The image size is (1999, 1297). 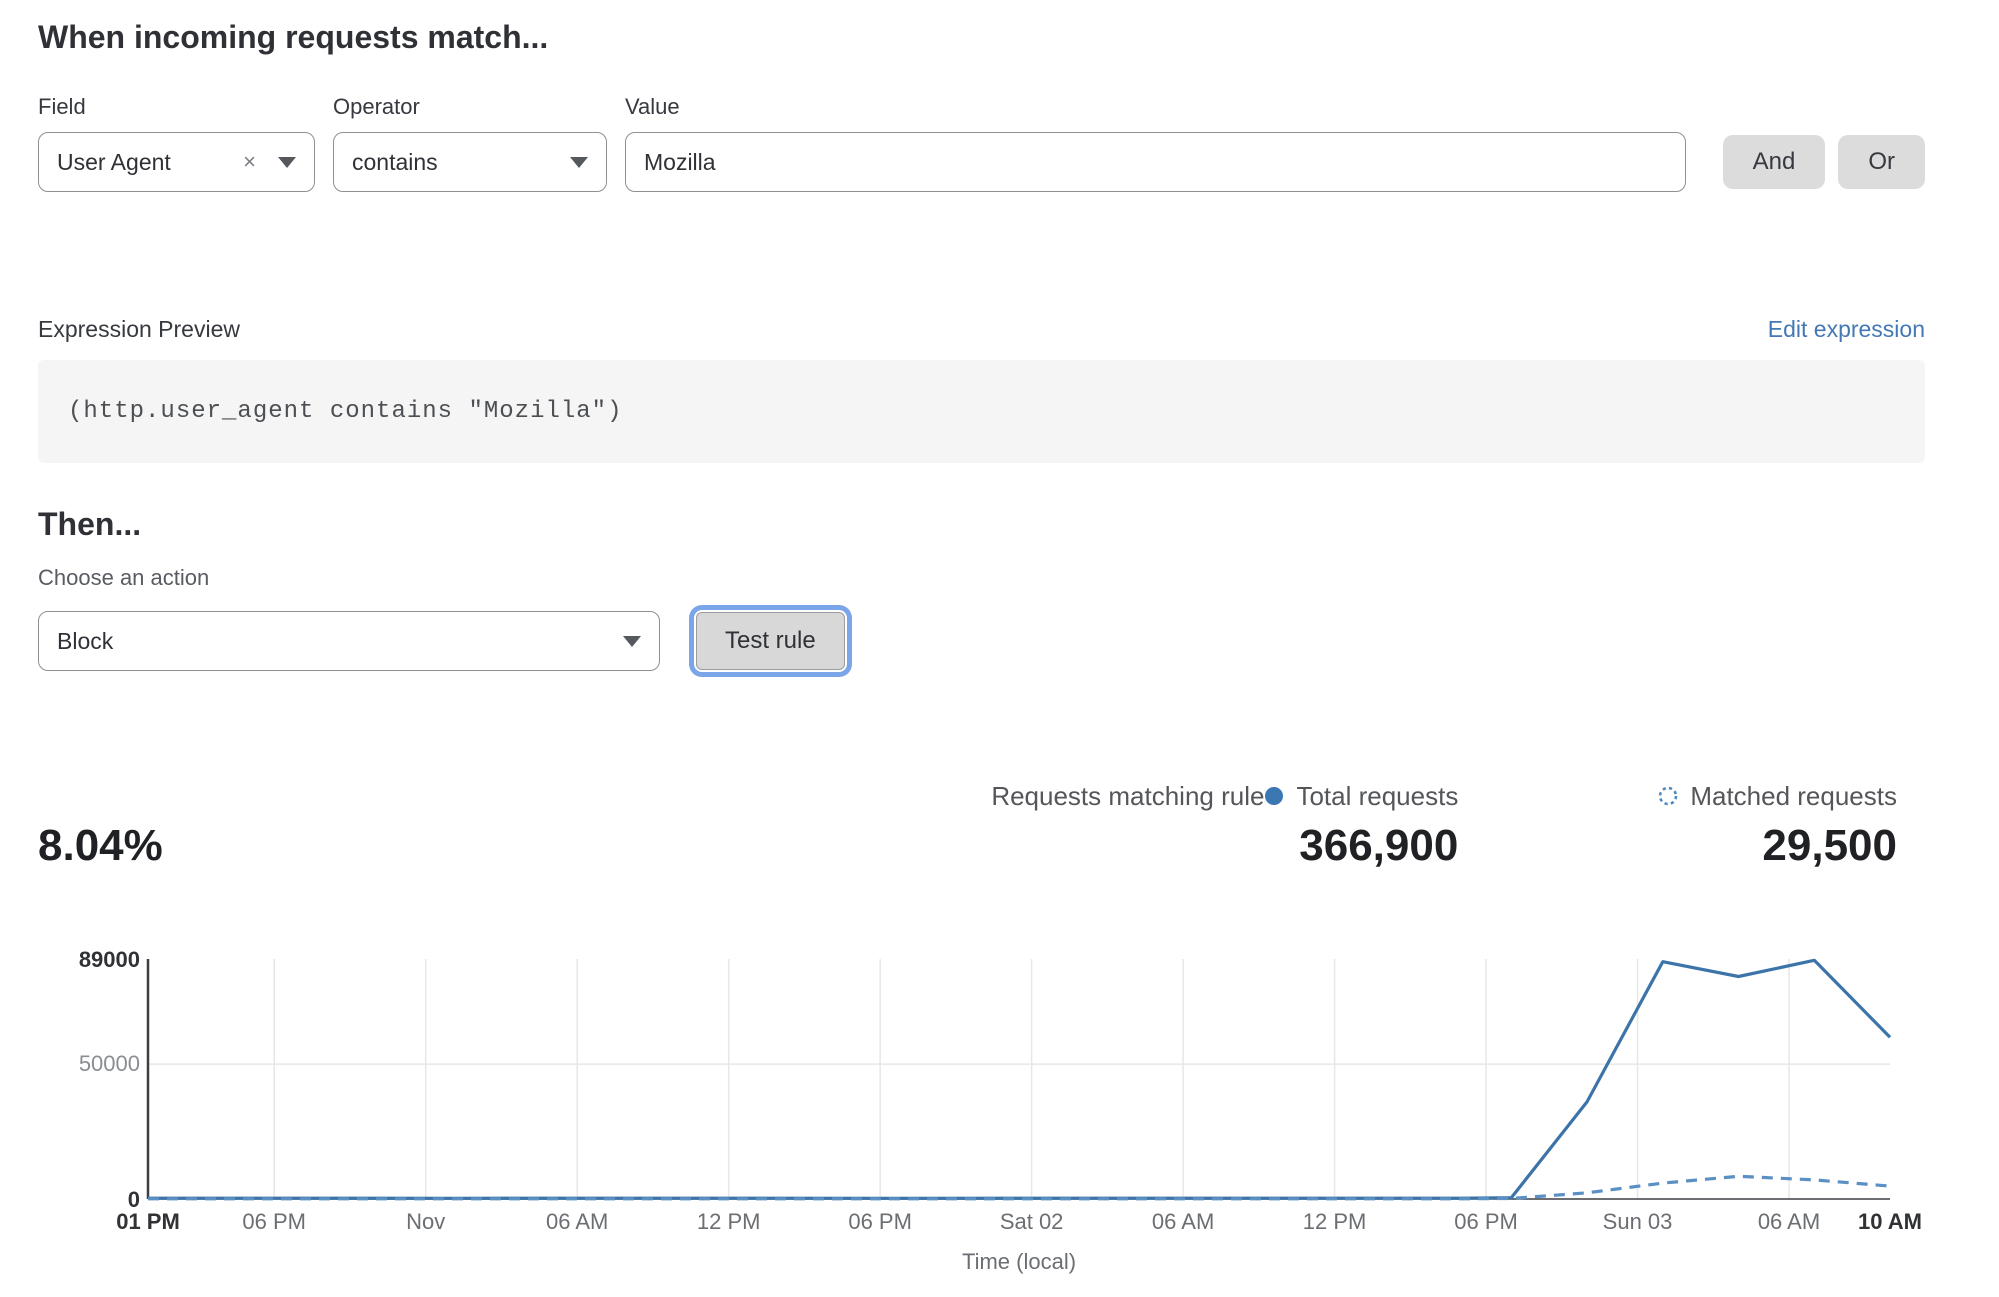 I want to click on field-select-value: User Agent, so click(x=114, y=161).